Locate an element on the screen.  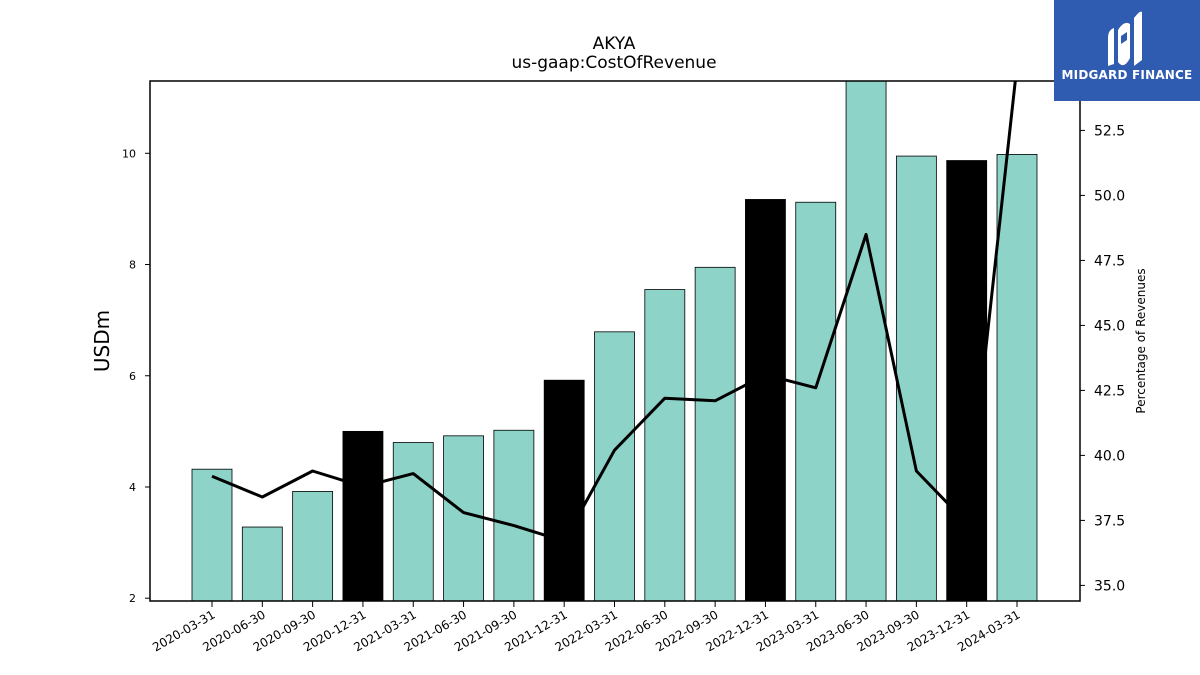
y-axis-label: USDm is located at coordinates (102, 341).